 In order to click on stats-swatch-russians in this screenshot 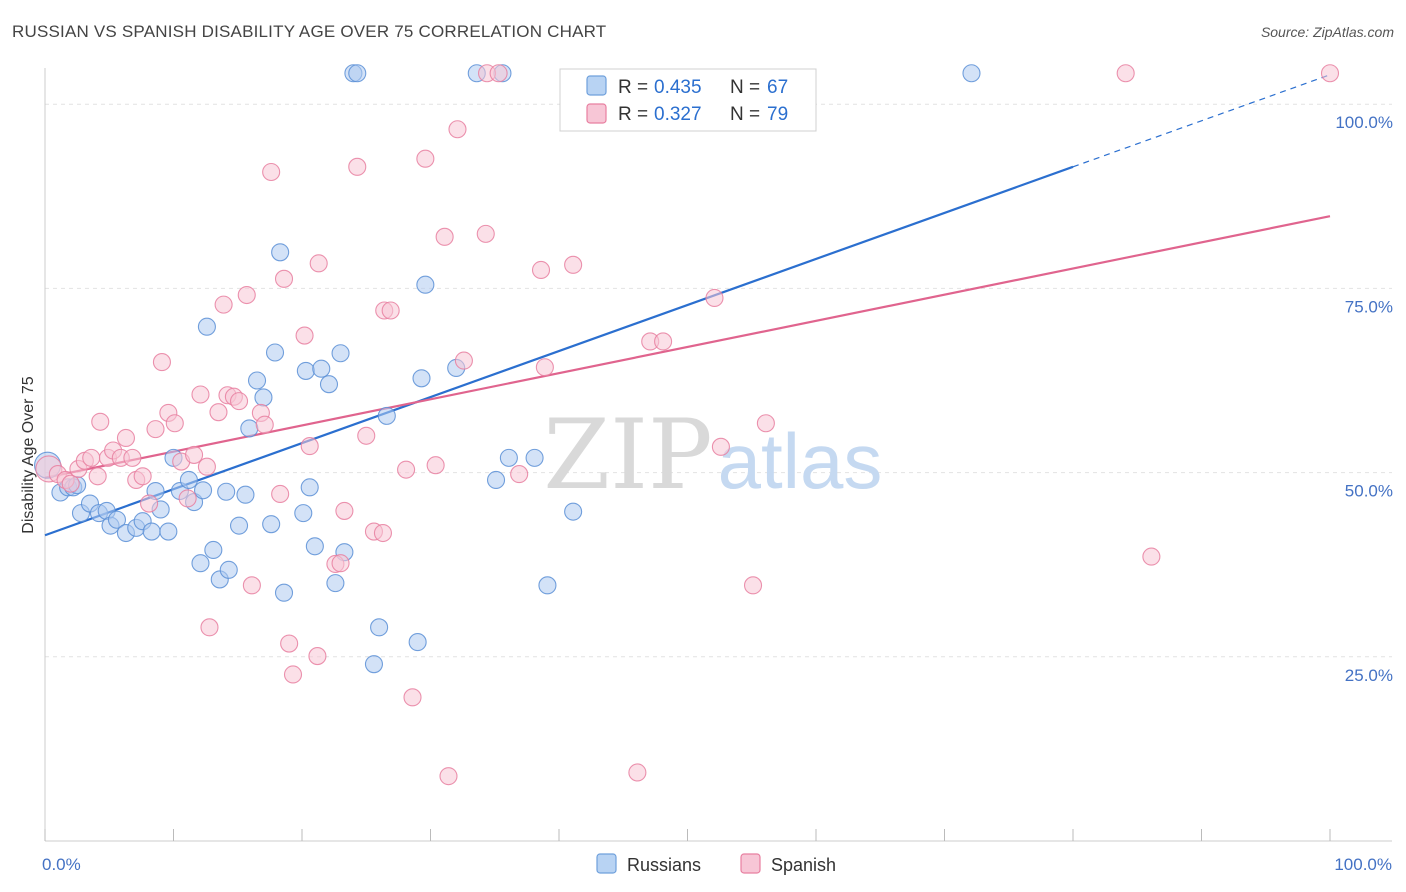, I will do `click(596, 85)`.